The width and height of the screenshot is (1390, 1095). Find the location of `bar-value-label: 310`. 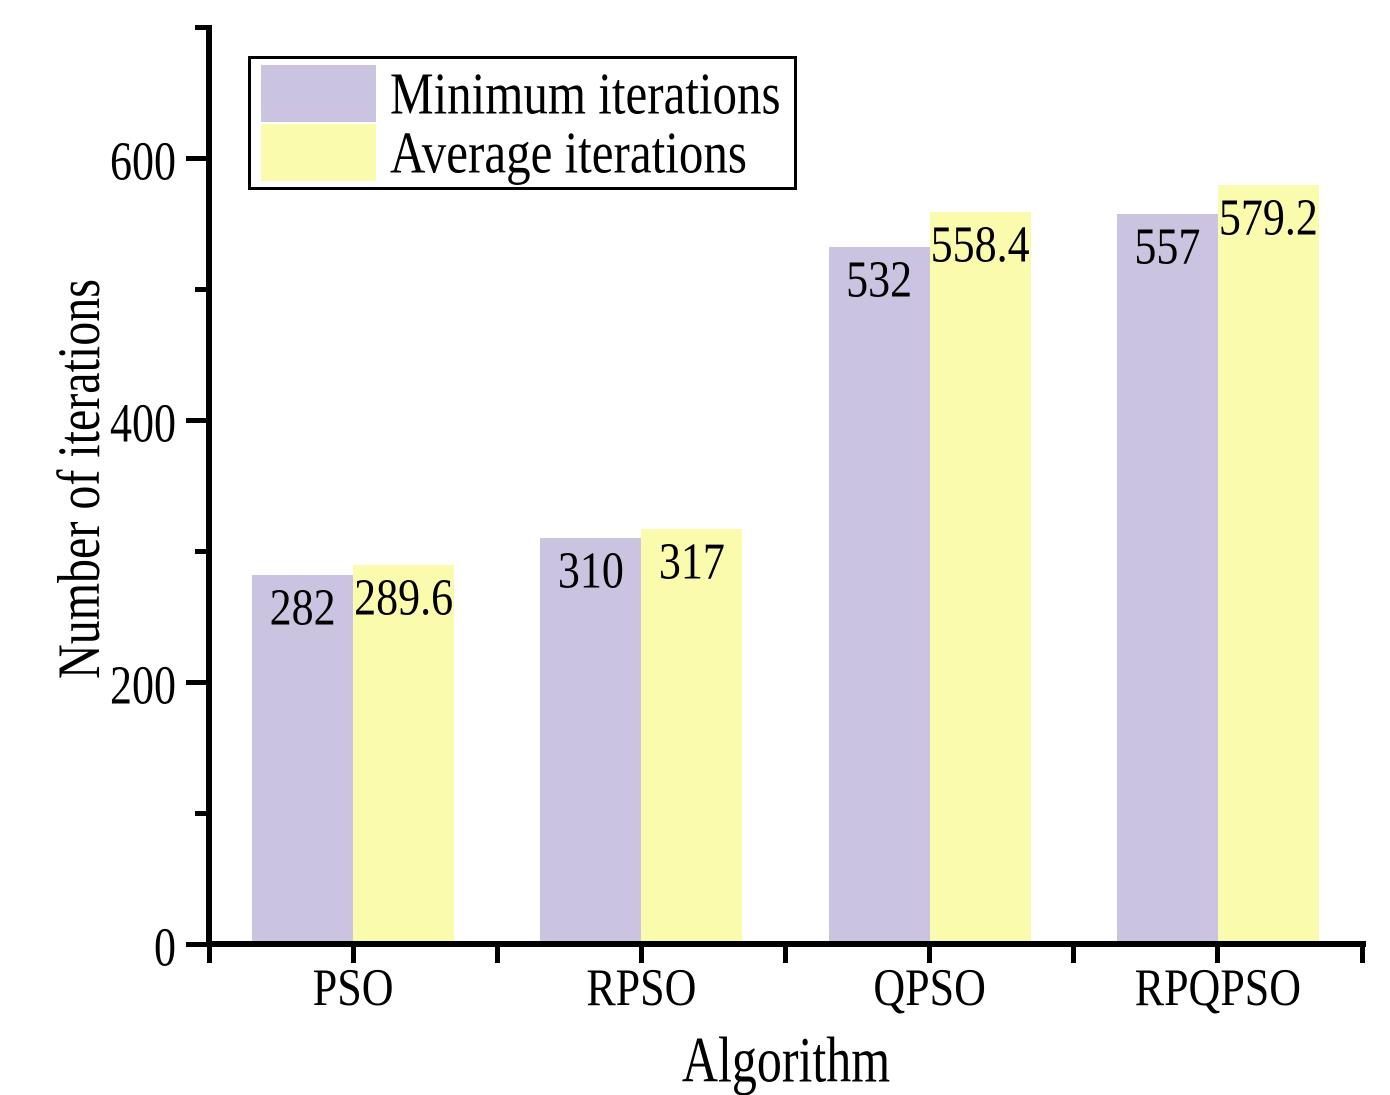

bar-value-label: 310 is located at coordinates (607, 568).